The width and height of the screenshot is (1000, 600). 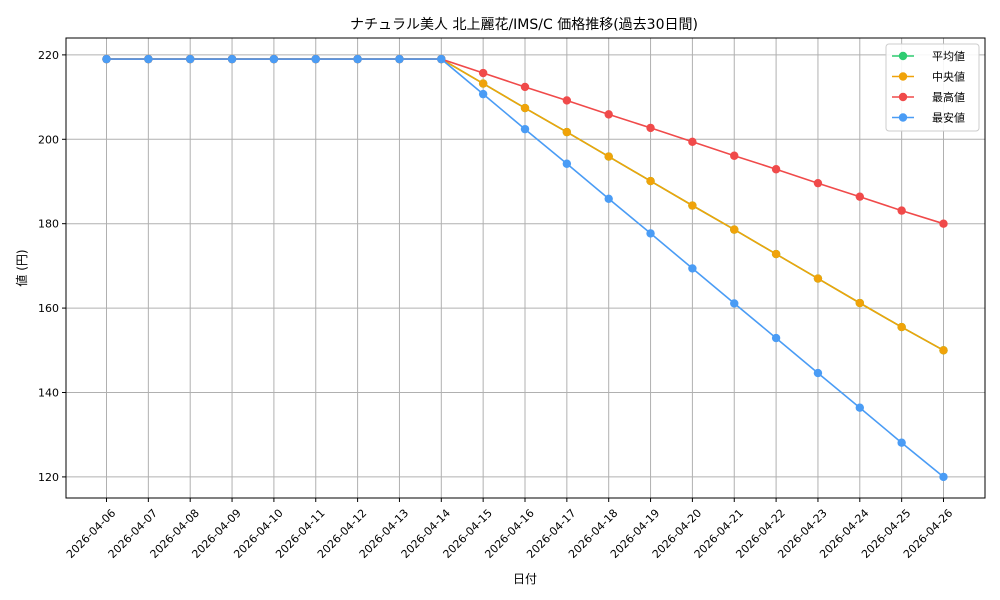 I want to click on y-tick-label: 200, so click(x=48, y=139).